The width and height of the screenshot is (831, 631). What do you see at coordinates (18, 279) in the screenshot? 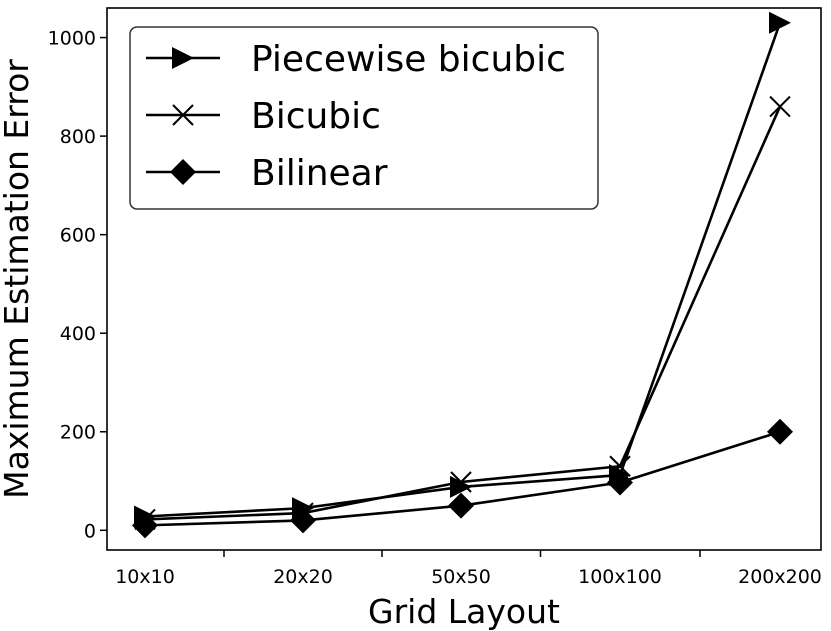
I see `y-axis-title: Maximum Estimation Error` at bounding box center [18, 279].